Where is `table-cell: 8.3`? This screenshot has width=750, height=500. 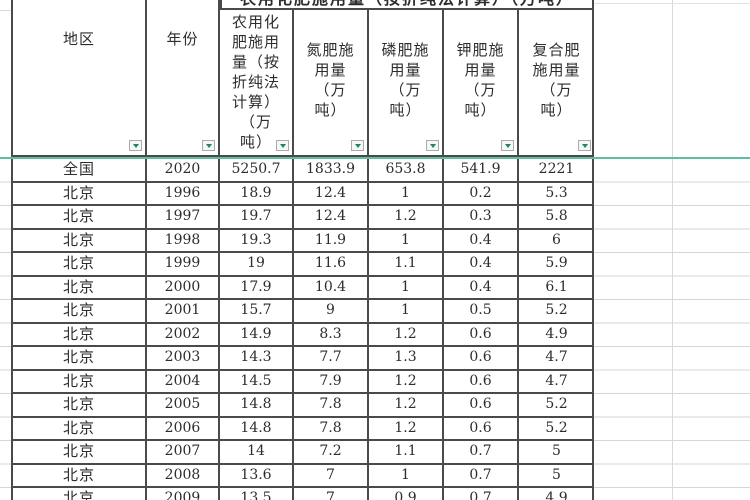 table-cell: 8.3 is located at coordinates (331, 334).